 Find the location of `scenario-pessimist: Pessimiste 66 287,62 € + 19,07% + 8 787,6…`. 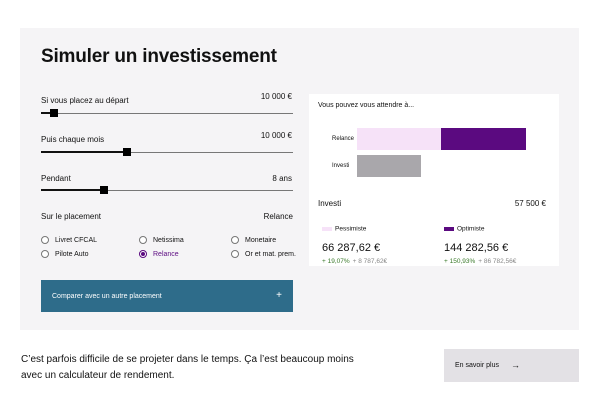

scenario-pessimist: Pessimiste 66 287,62 € + 19,07% + 8 787,6… is located at coordinates (354, 242).